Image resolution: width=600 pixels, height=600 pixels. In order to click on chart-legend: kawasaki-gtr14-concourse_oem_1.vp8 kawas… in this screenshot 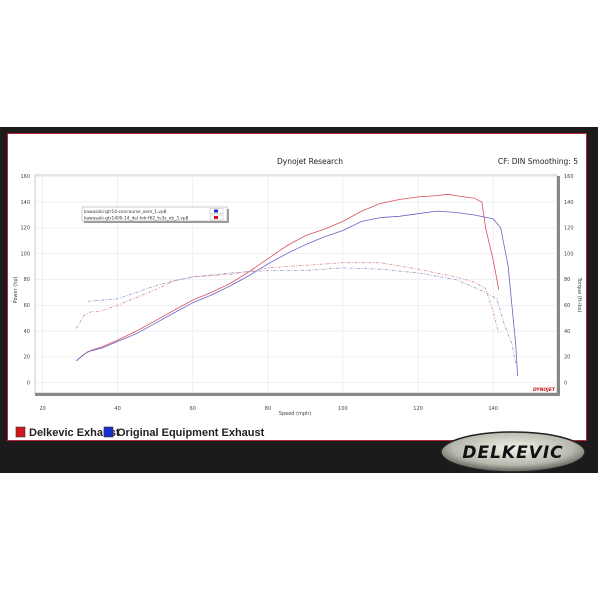, I will do `click(155, 214)`.